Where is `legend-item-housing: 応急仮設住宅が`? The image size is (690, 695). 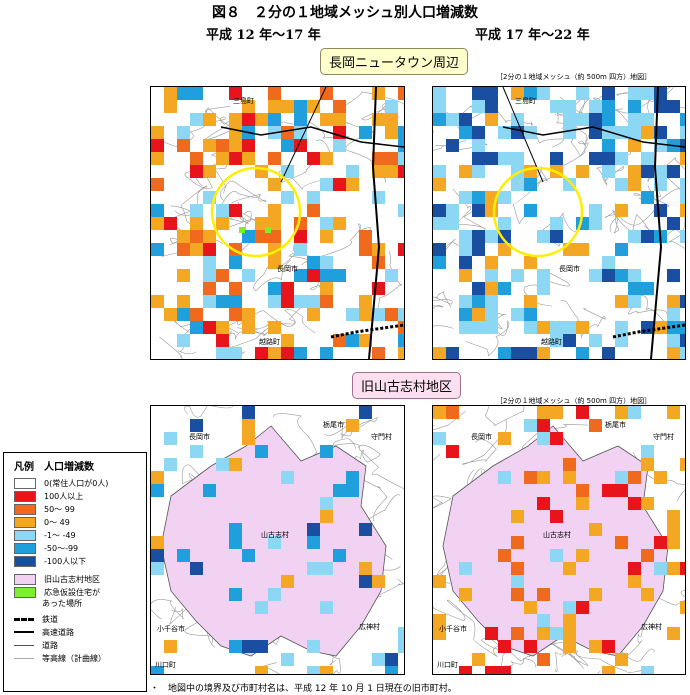 legend-item-housing: 応急仮設住宅が is located at coordinates (57, 592).